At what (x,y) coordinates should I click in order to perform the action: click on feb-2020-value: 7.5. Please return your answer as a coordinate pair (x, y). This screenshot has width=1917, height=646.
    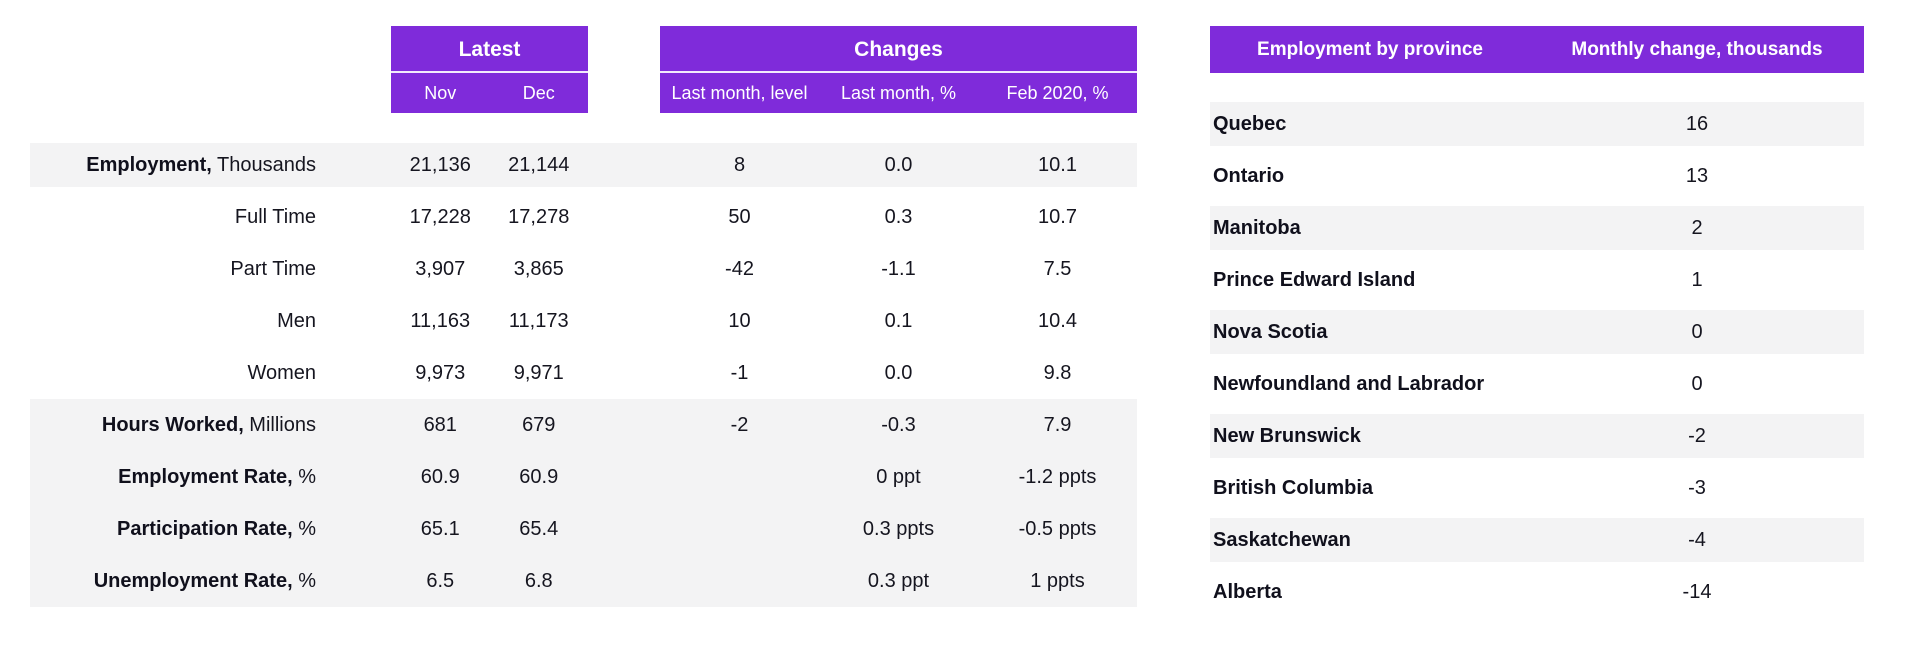
    Looking at the image, I should click on (1057, 268).